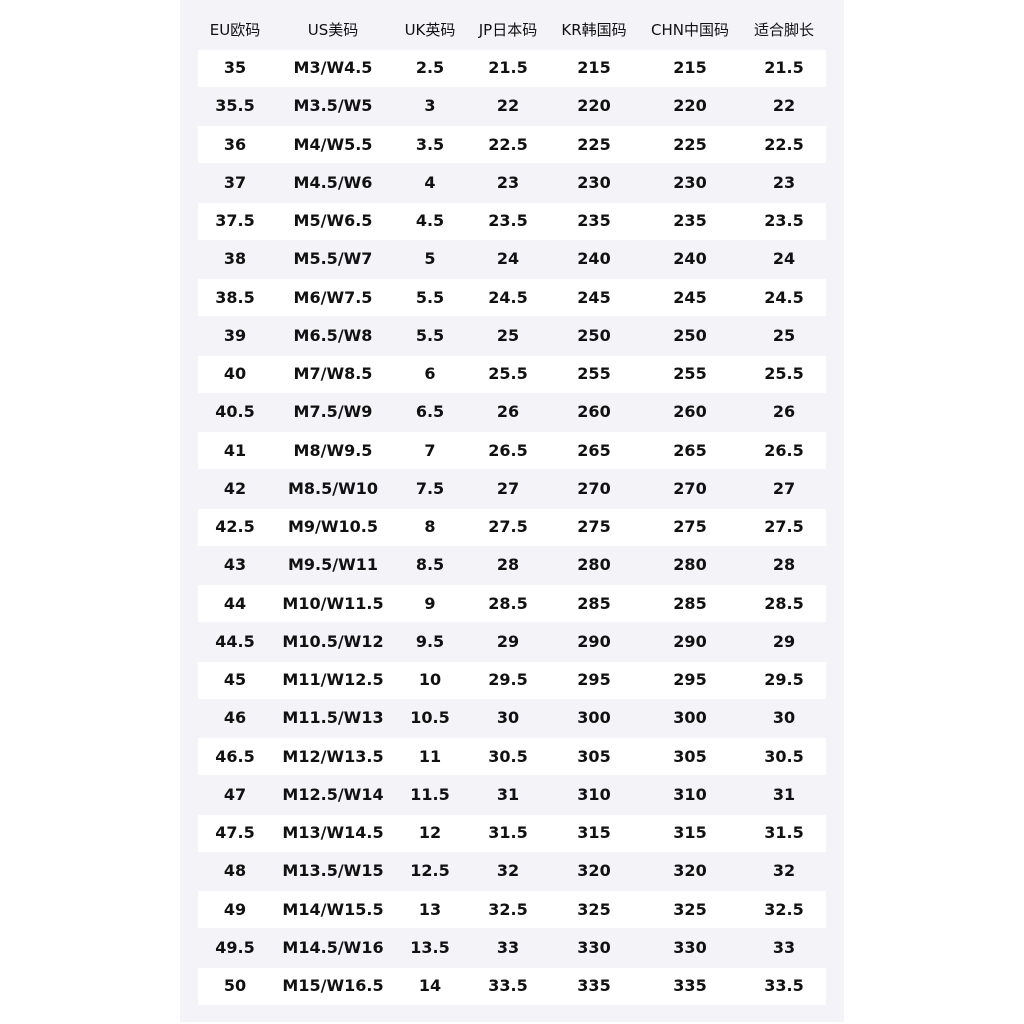 The width and height of the screenshot is (1024, 1024). What do you see at coordinates (430, 30) in the screenshot?
I see `header-cell: UK英码` at bounding box center [430, 30].